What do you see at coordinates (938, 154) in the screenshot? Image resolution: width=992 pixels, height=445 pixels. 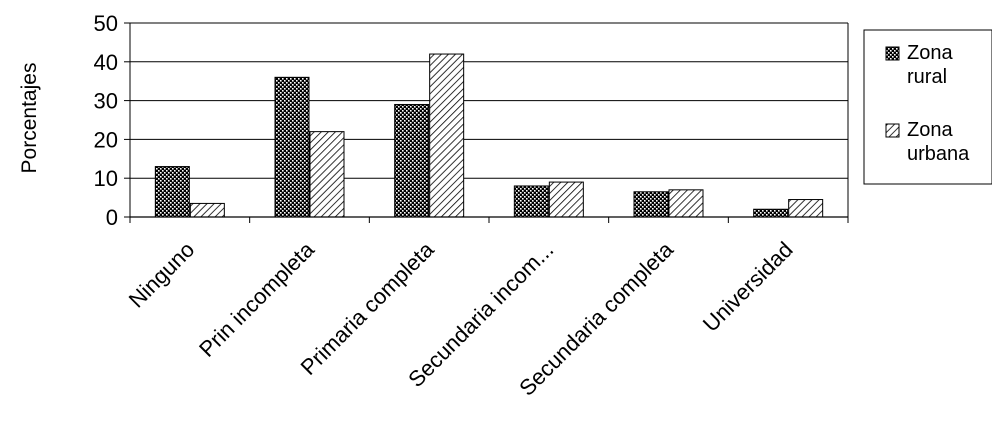 I see `legend-label: urbana` at bounding box center [938, 154].